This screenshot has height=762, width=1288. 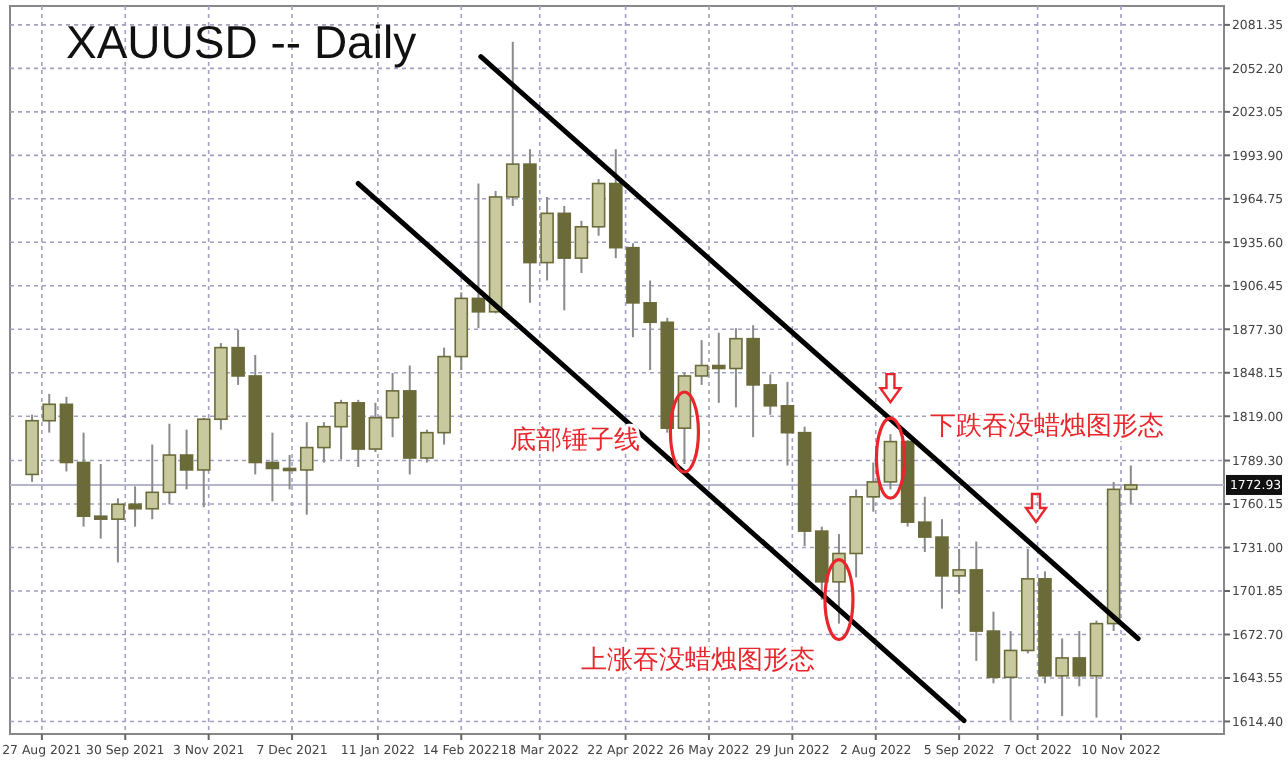 What do you see at coordinates (575, 440) in the screenshot?
I see `annotation: 底部锤子线` at bounding box center [575, 440].